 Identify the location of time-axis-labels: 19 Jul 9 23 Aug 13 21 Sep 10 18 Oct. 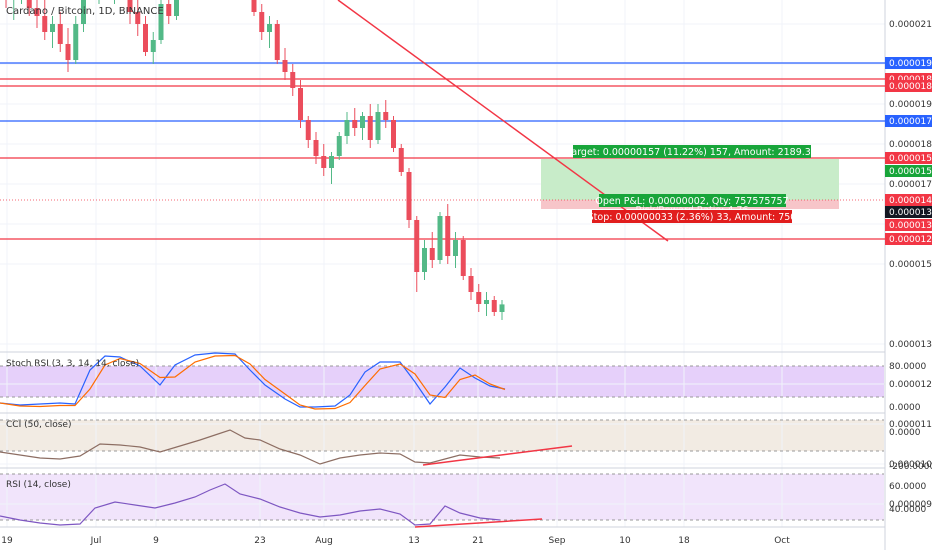
(395, 541).